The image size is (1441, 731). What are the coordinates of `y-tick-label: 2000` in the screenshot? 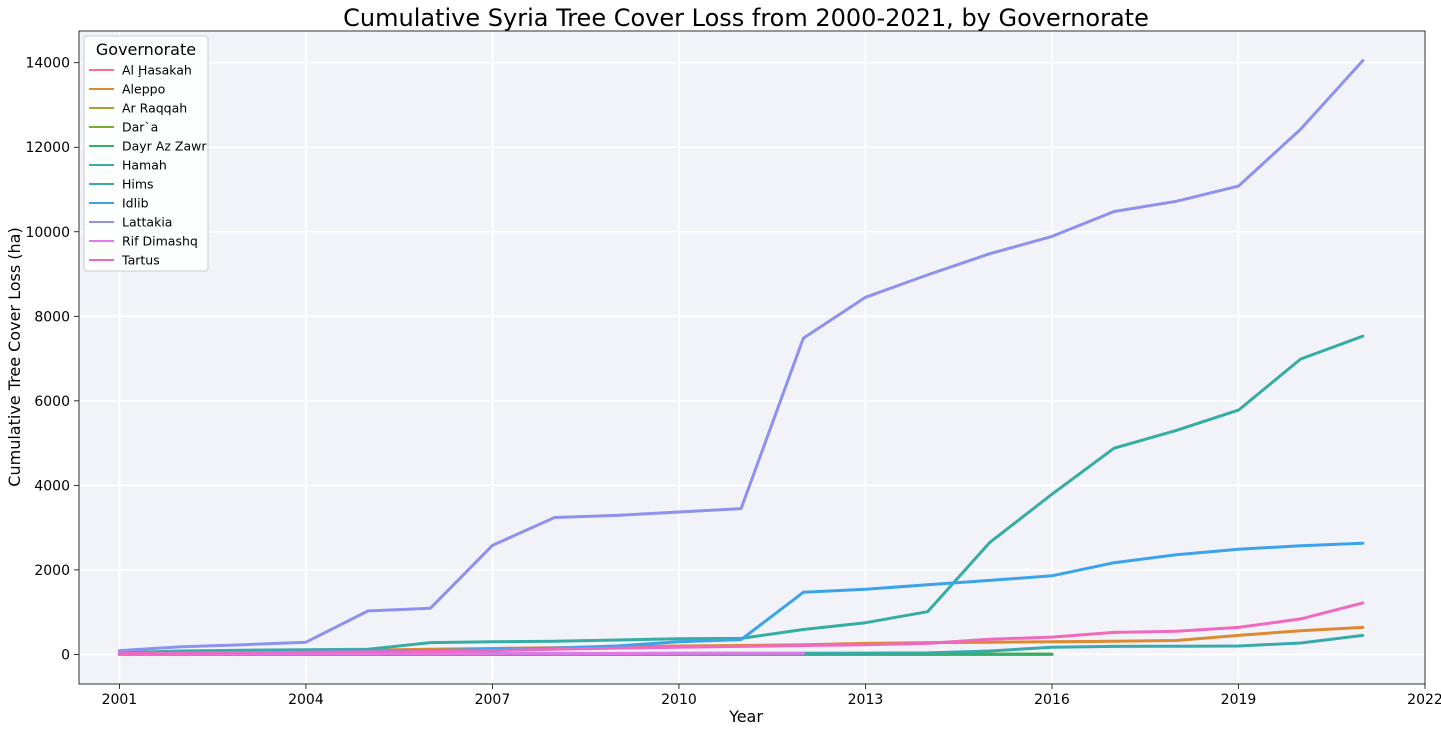 It's located at (52, 571).